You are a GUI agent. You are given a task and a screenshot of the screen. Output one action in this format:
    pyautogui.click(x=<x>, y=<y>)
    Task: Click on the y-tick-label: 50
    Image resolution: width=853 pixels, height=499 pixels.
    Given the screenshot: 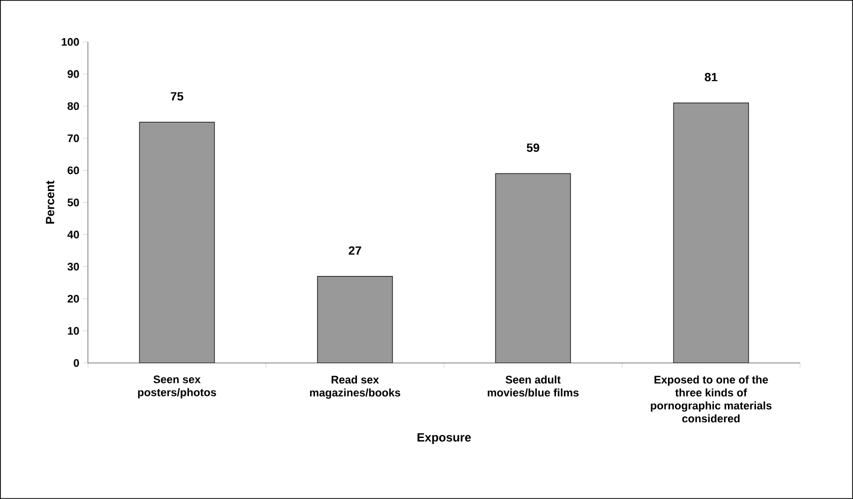 What is the action you would take?
    pyautogui.click(x=73, y=202)
    